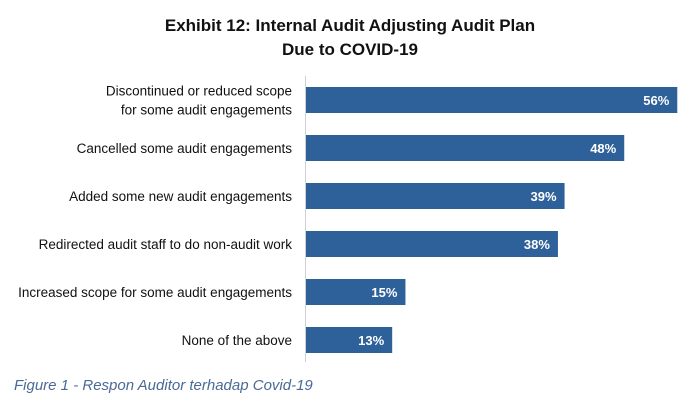  What do you see at coordinates (180, 196) in the screenshot?
I see `category-label: Added some new audit engagements` at bounding box center [180, 196].